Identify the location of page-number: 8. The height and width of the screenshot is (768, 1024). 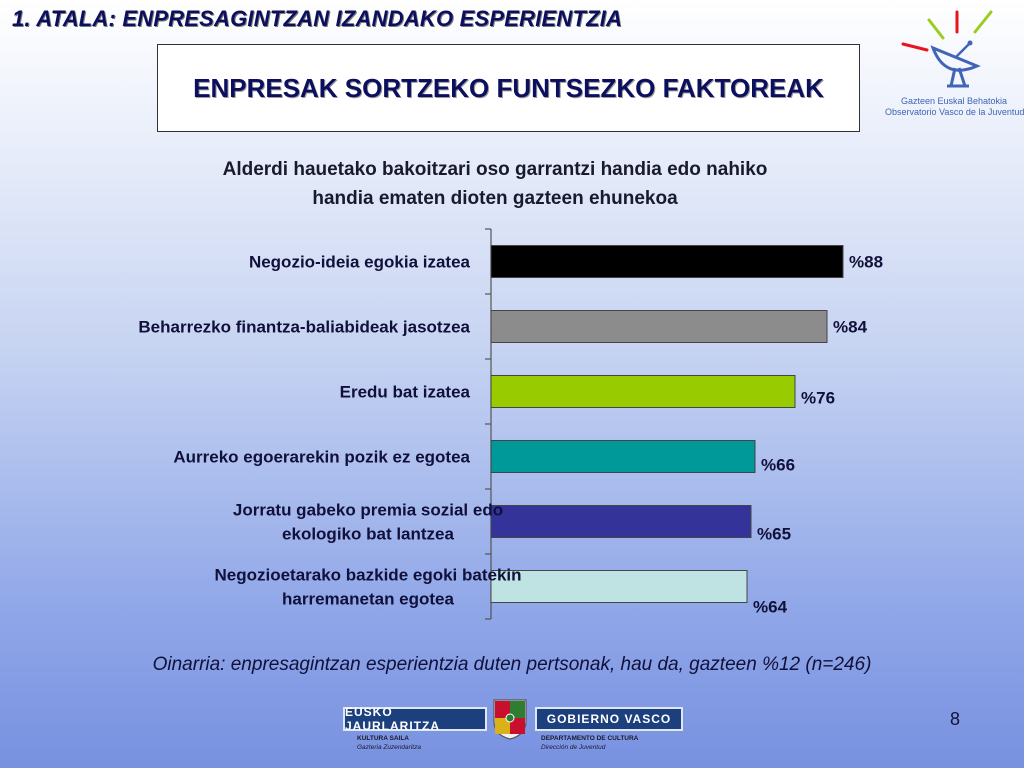
(955, 719).